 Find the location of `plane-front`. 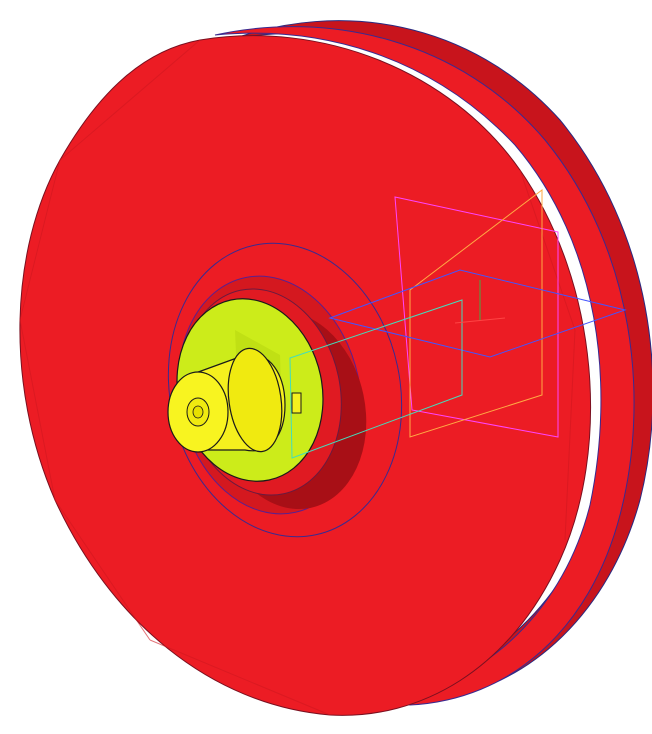

plane-front is located at coordinates (476, 317).